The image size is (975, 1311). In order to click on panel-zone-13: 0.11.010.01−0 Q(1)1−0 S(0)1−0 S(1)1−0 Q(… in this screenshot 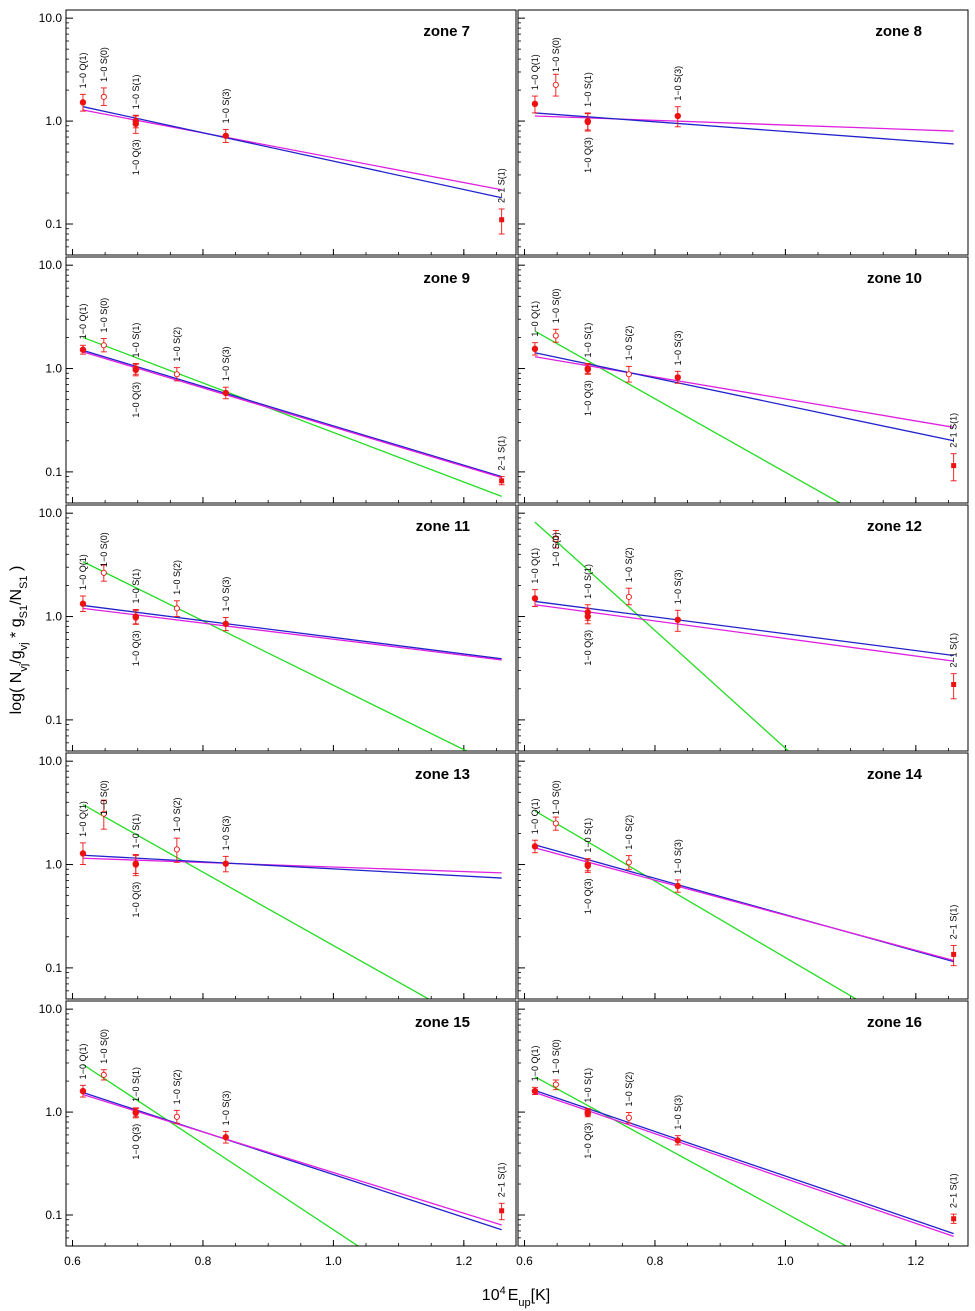, I will do `click(278, 876)`.